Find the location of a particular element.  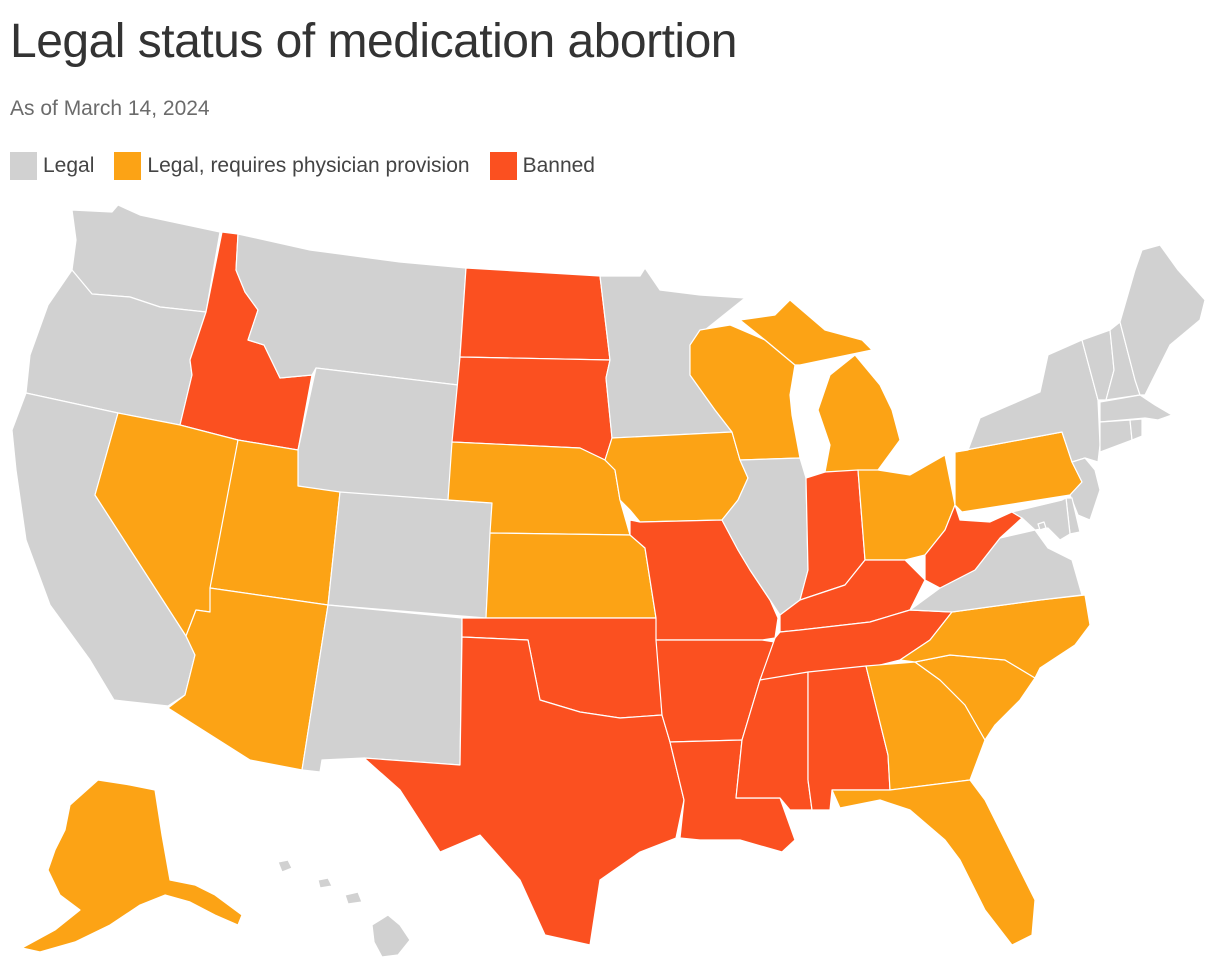

legend-item-banned: Banned is located at coordinates (542, 166).